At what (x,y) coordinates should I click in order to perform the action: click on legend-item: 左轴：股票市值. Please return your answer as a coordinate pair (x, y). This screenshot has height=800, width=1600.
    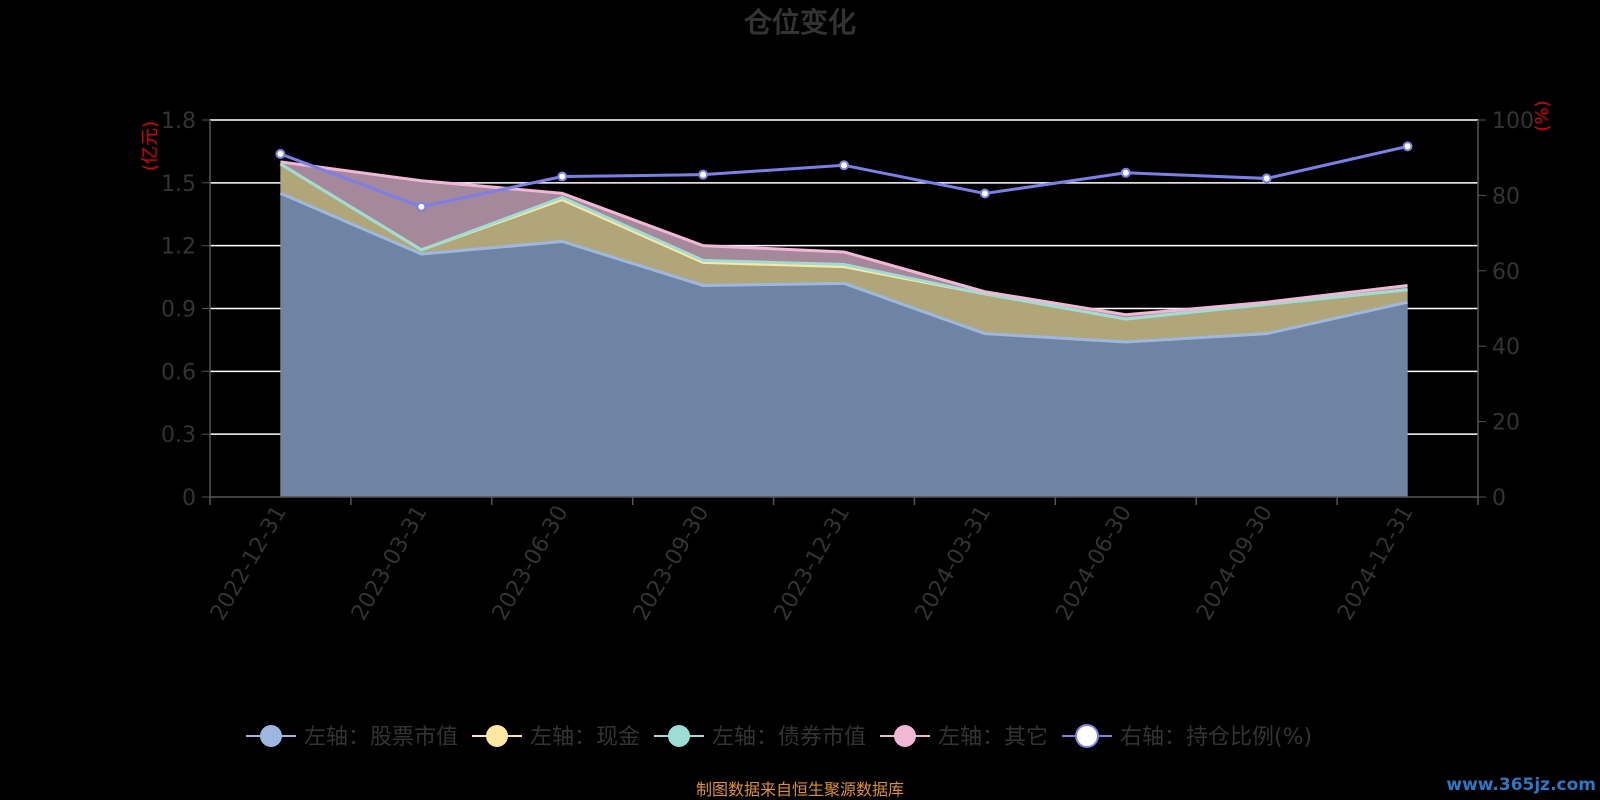
    Looking at the image, I should click on (352, 737).